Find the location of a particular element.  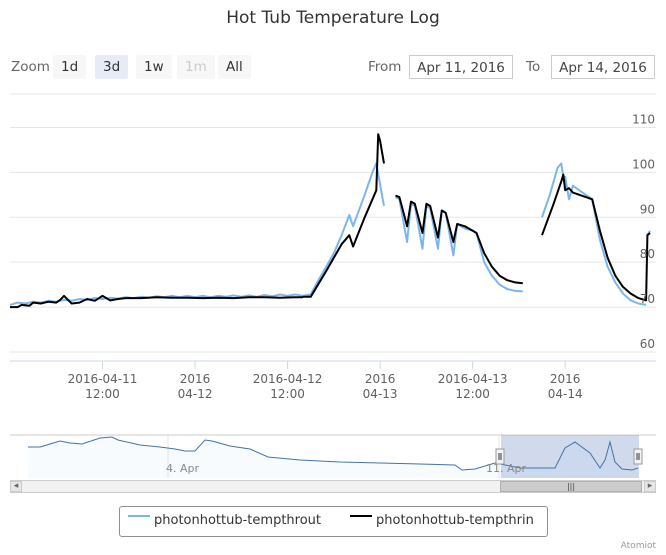

navigator-line is located at coordinates (333, 453).